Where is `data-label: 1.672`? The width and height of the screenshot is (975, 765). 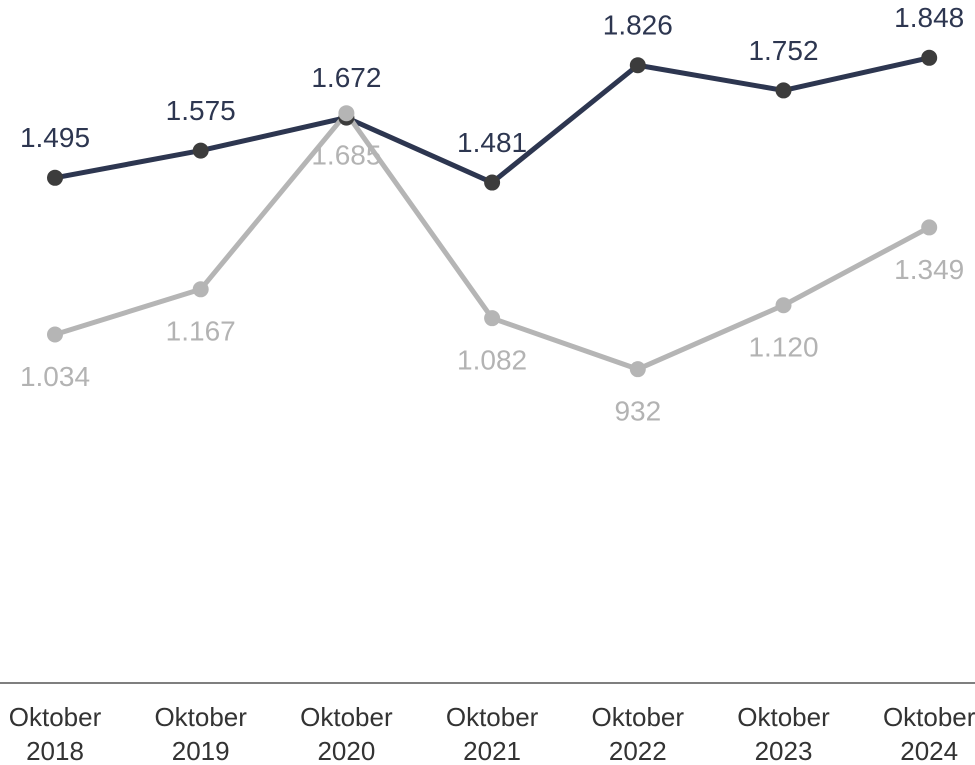 data-label: 1.672 is located at coordinates (346, 77).